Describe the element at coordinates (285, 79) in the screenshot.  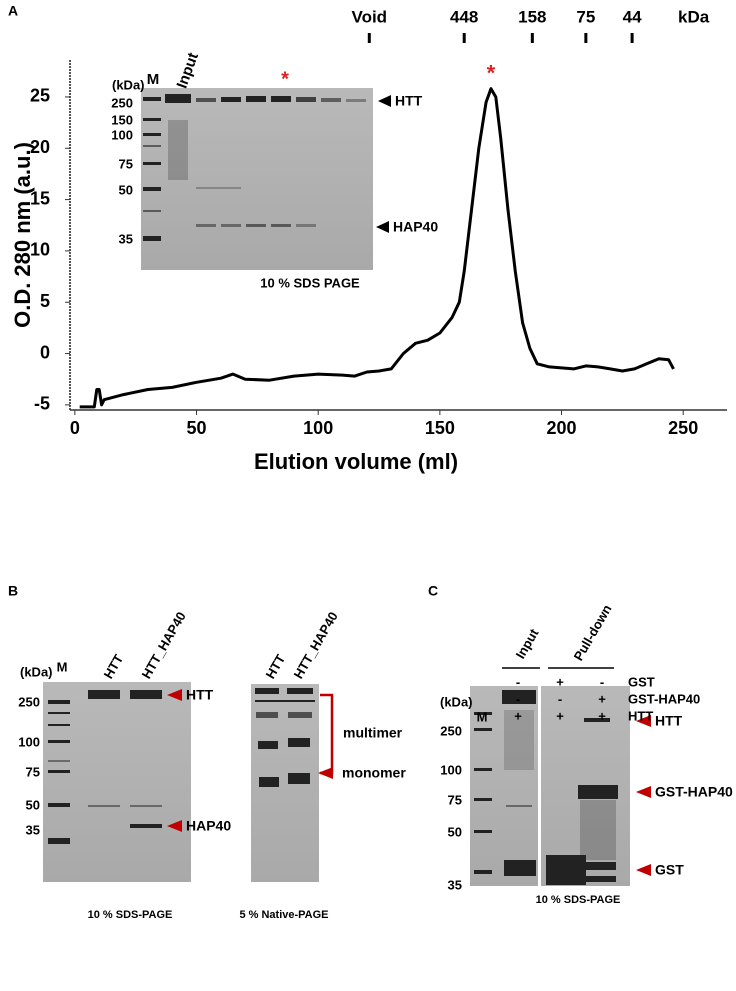
I see `star: *` at that location.